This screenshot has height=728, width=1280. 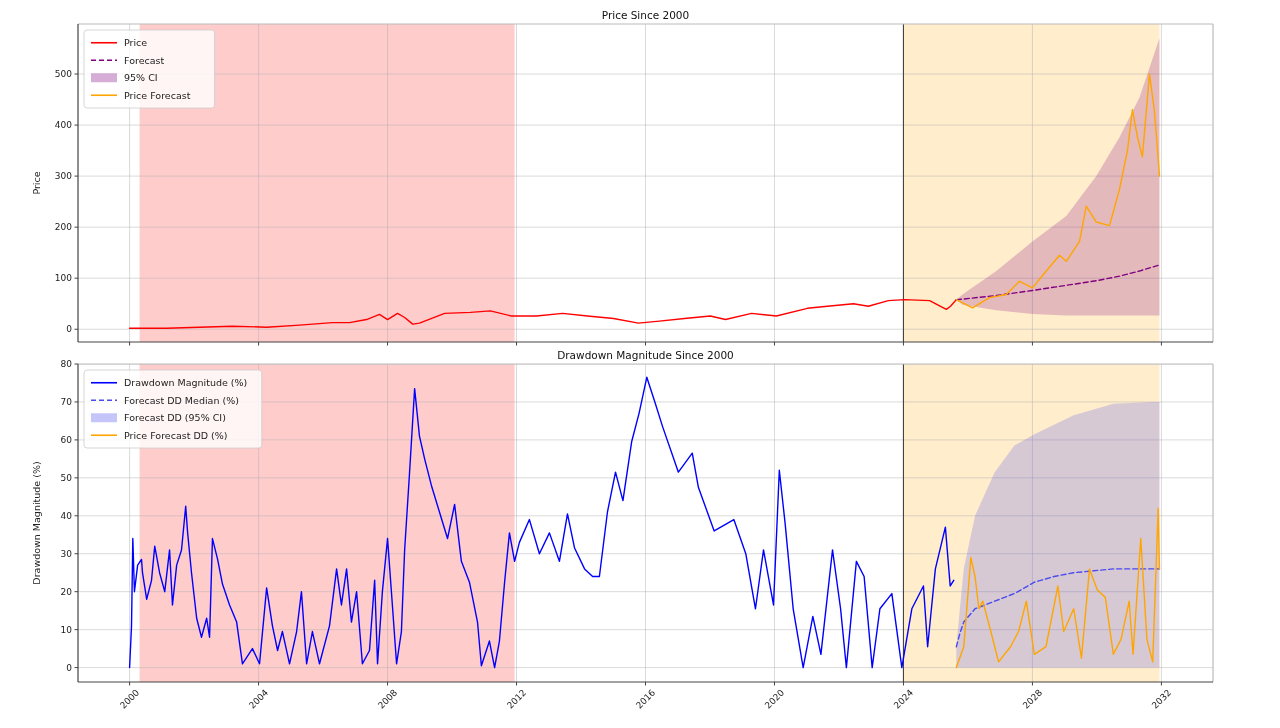 I want to click on y-axis-title: Price, so click(x=36, y=183).